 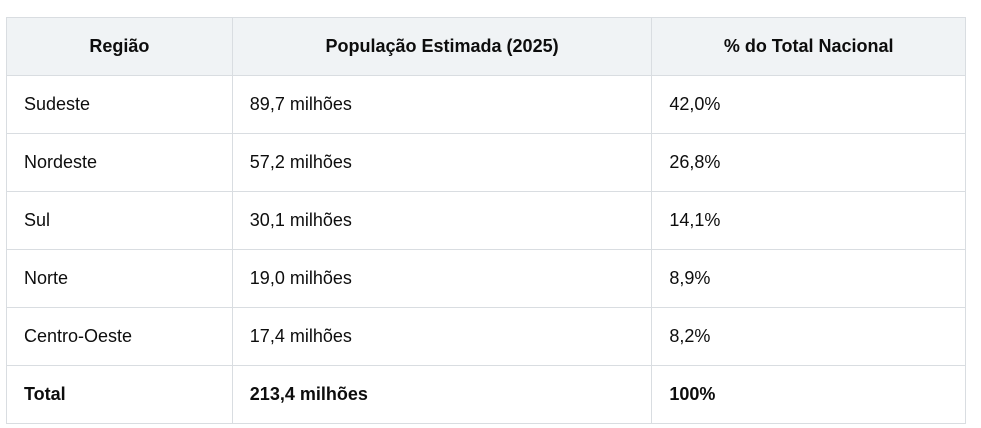 What do you see at coordinates (442, 336) in the screenshot?
I see `table-cell: 17,4 milhões` at bounding box center [442, 336].